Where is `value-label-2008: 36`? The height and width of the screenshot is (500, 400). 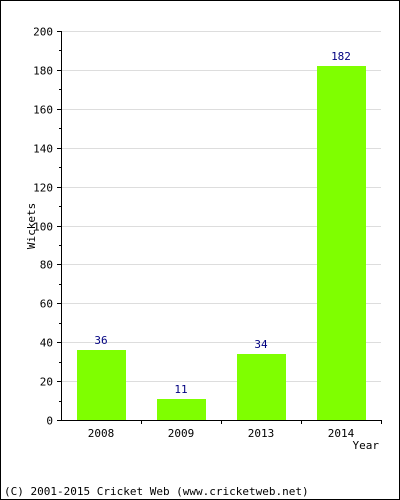 value-label-2008: 36 is located at coordinates (100, 340).